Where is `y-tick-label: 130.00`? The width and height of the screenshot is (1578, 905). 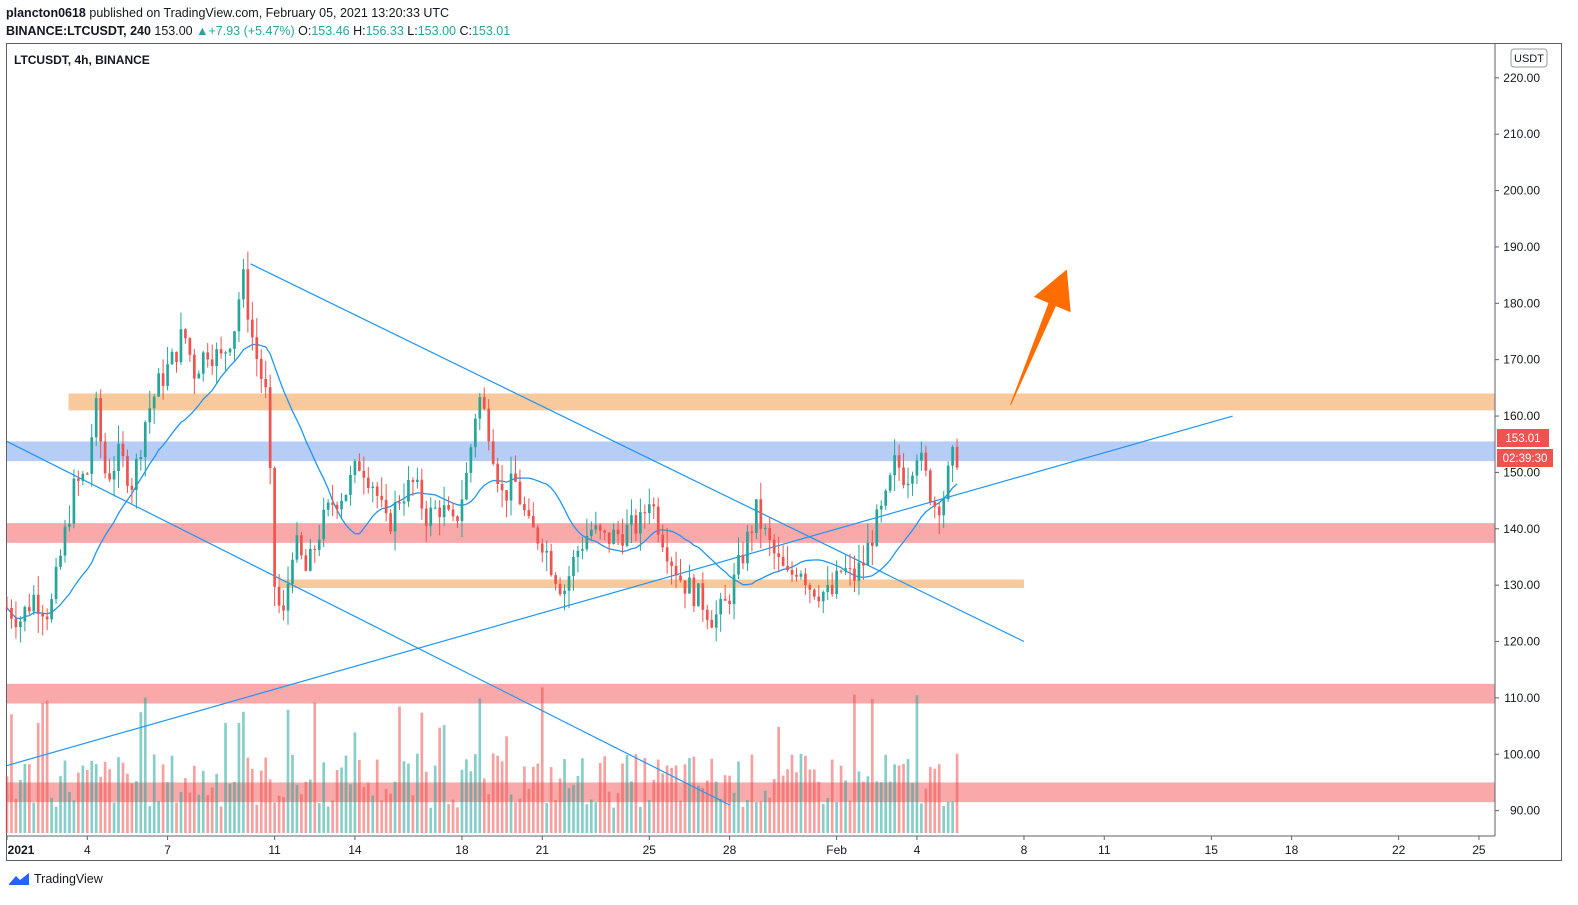
y-tick-label: 130.00 is located at coordinates (1521, 585).